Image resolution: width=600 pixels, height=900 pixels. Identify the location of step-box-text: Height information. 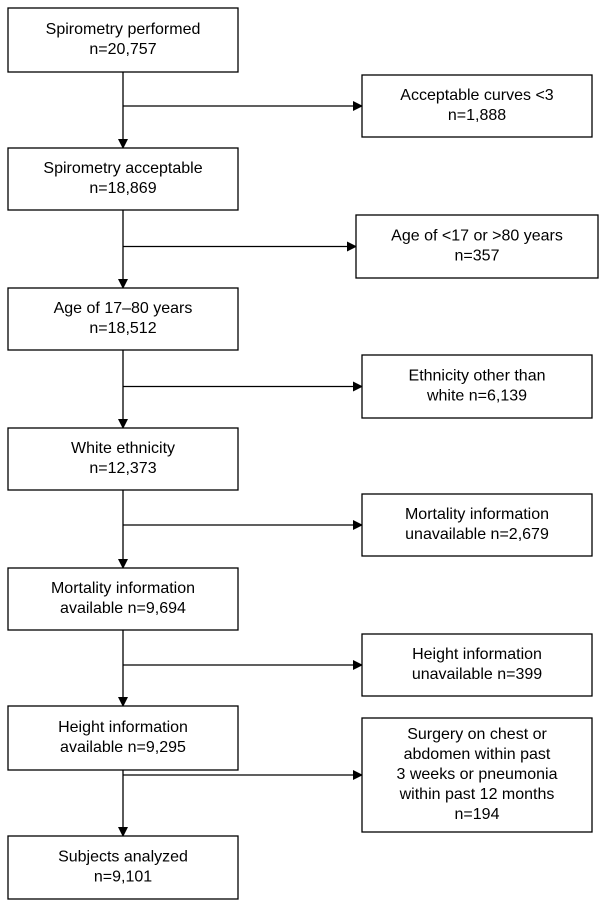
(123, 727).